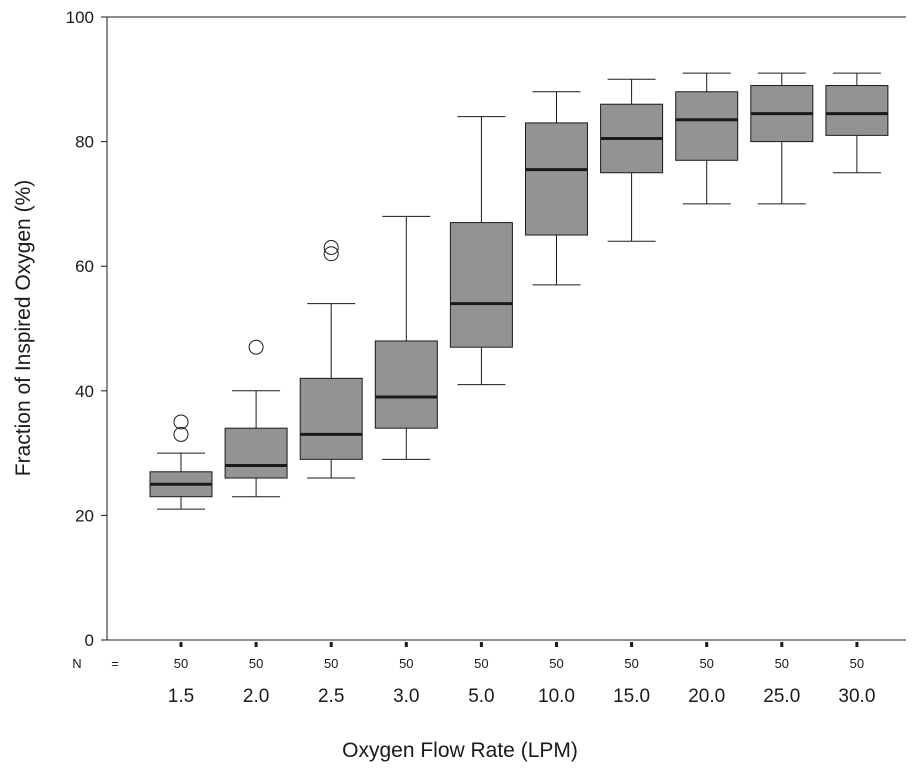 Image resolution: width=919 pixels, height=773 pixels. Describe the element at coordinates (781, 696) in the screenshot. I see `x-category-label: 25.0` at that location.